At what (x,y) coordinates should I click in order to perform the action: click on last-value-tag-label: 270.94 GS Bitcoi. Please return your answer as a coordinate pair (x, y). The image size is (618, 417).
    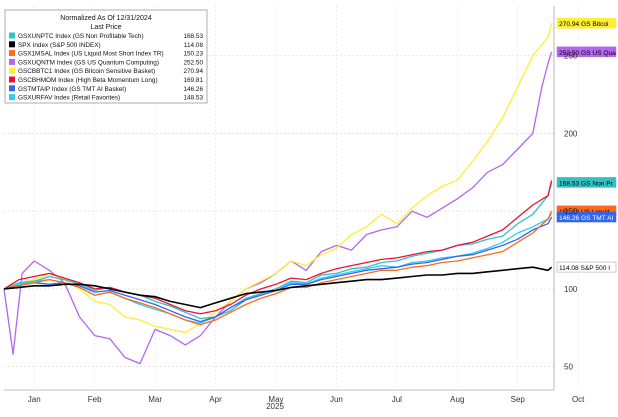
    Looking at the image, I should click on (584, 24).